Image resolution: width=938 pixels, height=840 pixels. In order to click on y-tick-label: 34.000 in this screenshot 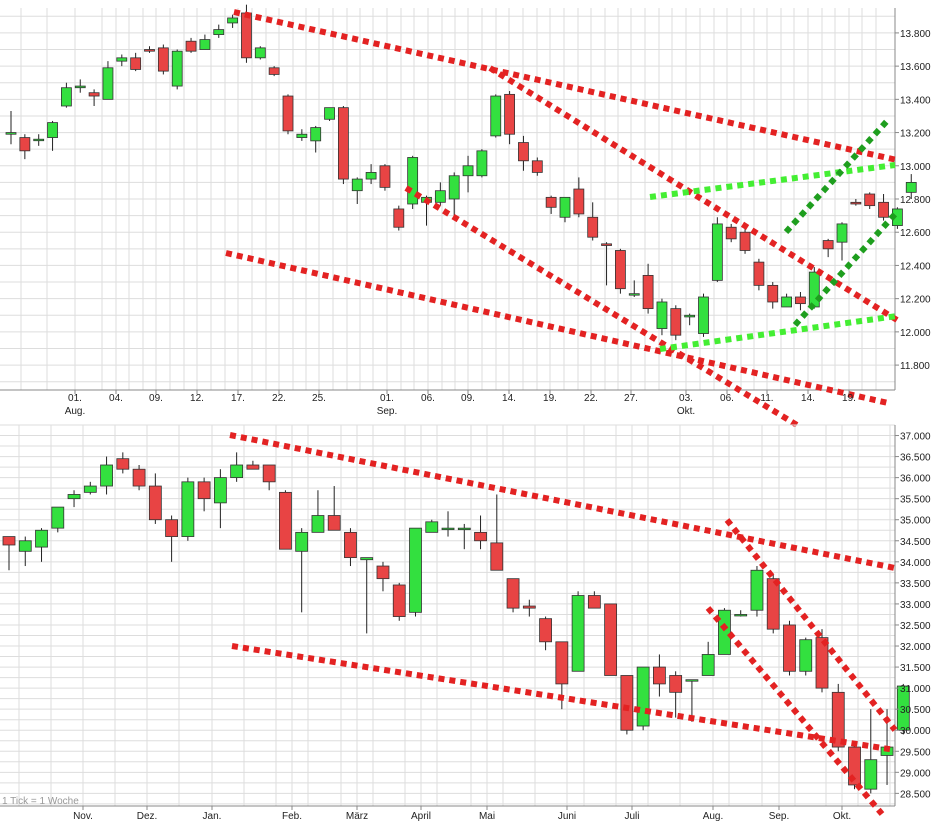, I will do `click(915, 563)`.